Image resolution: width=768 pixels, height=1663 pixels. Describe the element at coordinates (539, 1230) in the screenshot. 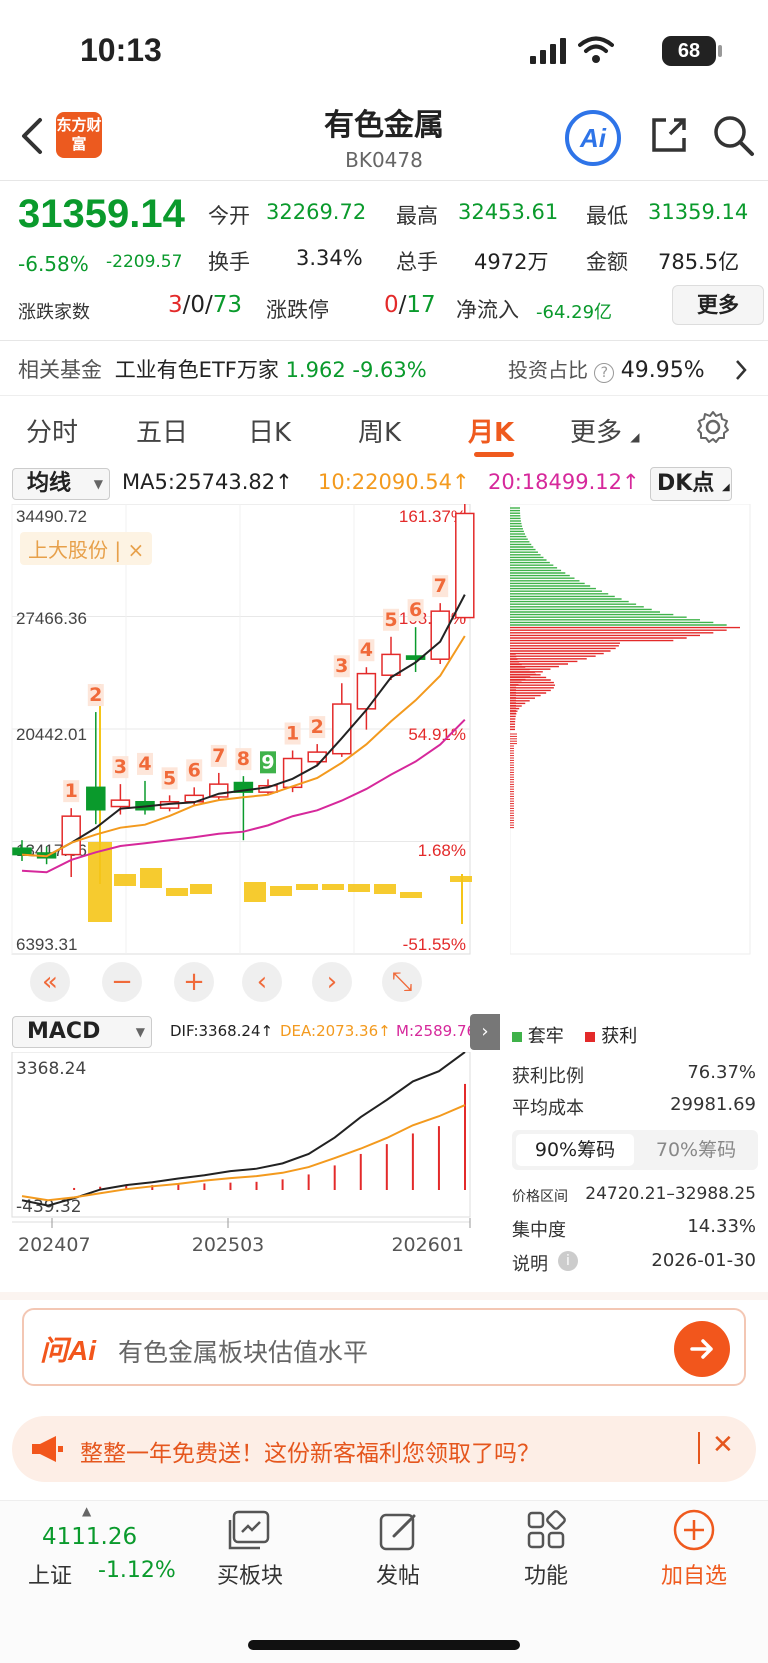

I see `concentration-label: 集中度` at that location.